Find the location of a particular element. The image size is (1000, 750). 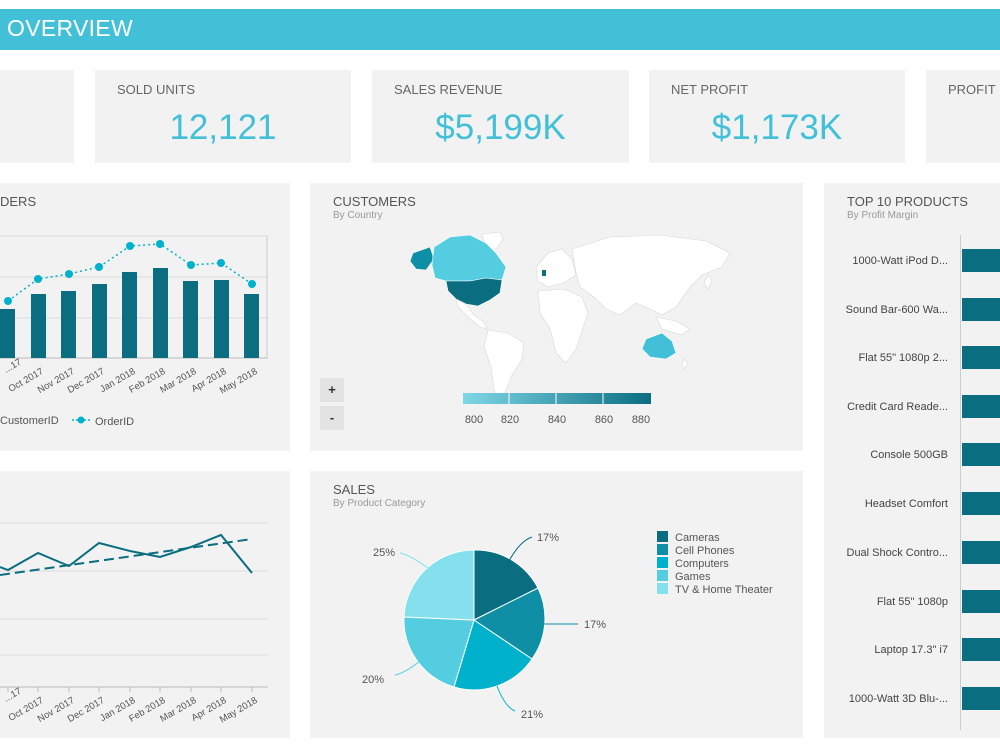

legend-label: Cell Phones is located at coordinates (705, 551).